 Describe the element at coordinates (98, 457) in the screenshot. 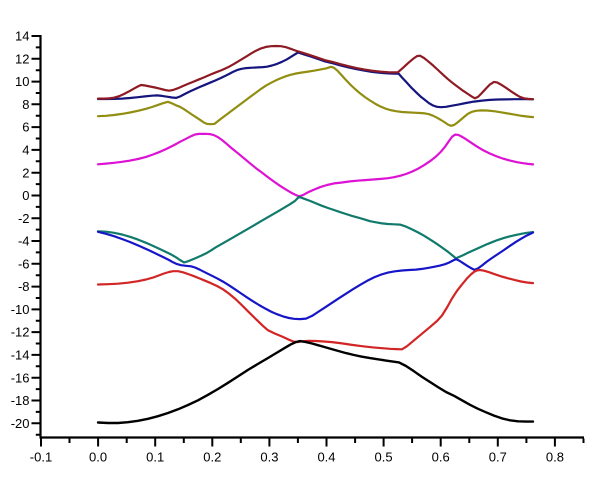

I see `svg-text: 0.0` at that location.